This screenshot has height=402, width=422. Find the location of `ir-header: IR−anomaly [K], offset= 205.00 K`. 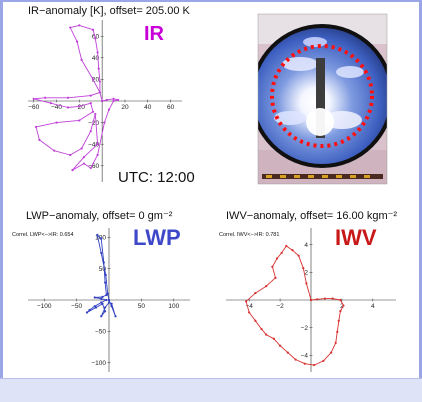

ir-header: IR−anomaly [K], offset= 205.00 K is located at coordinates (109, 11).